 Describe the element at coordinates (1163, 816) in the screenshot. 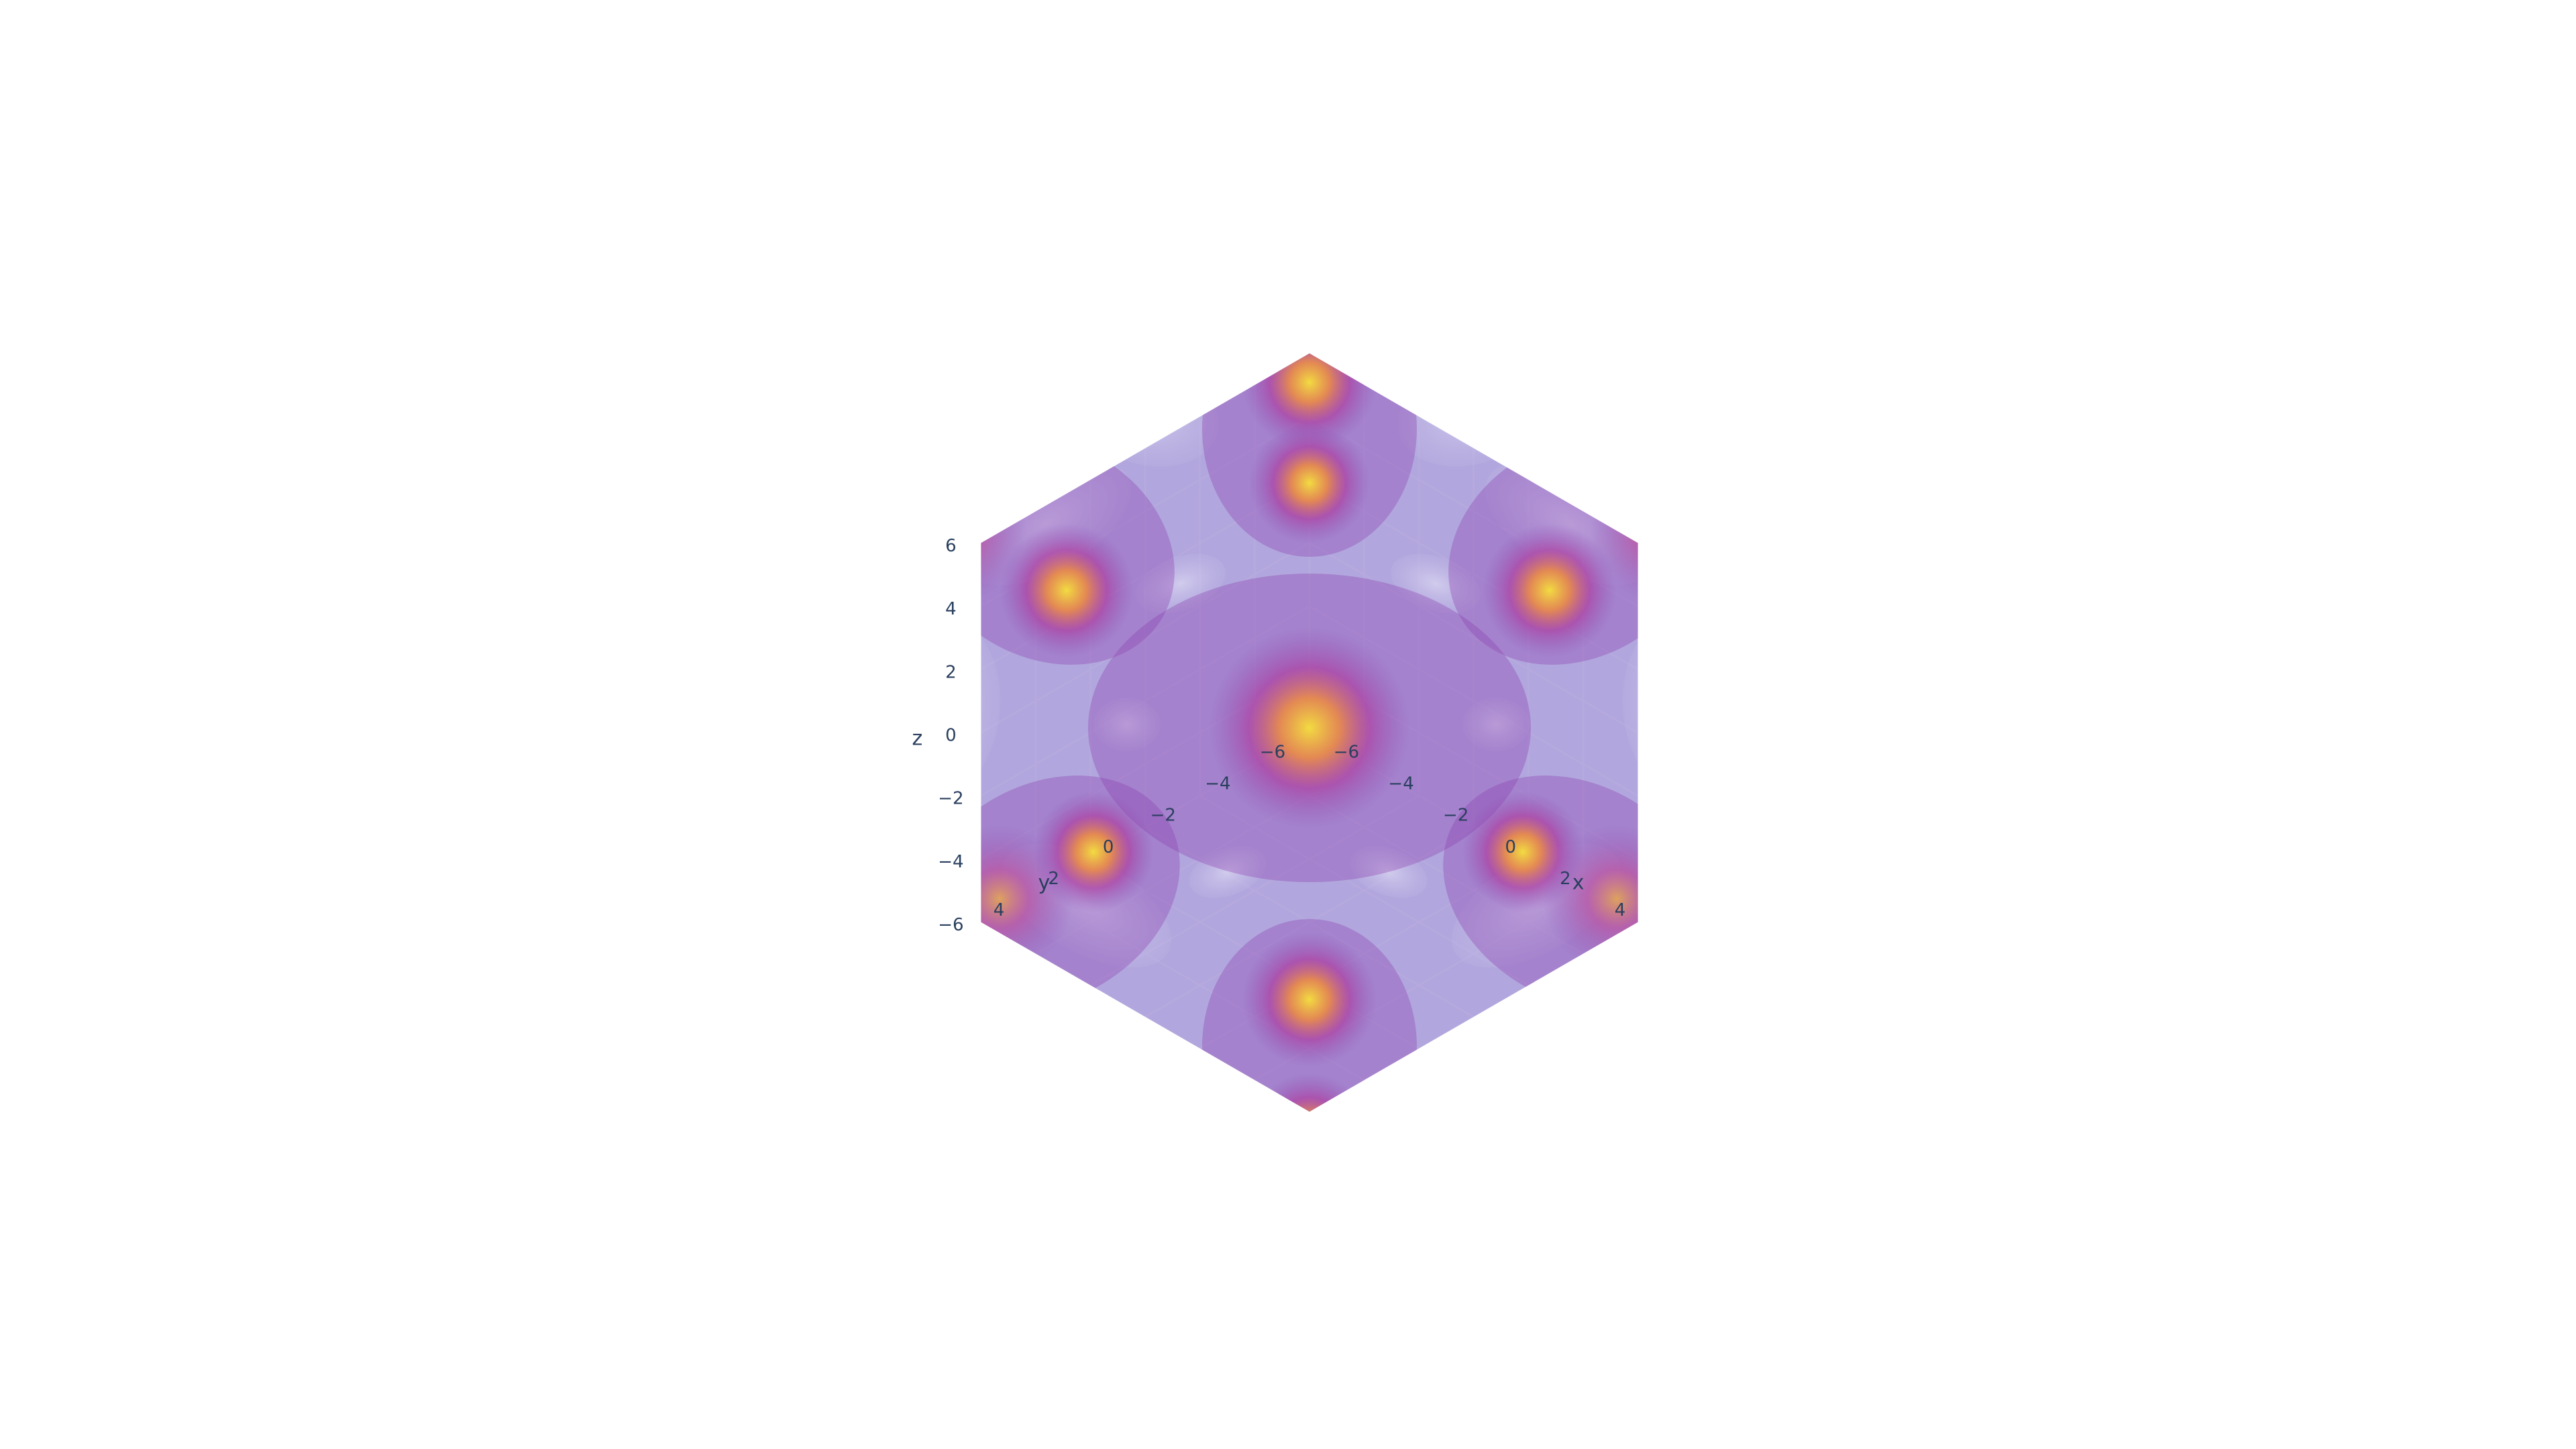

I see `y-tick-label: −2` at that location.